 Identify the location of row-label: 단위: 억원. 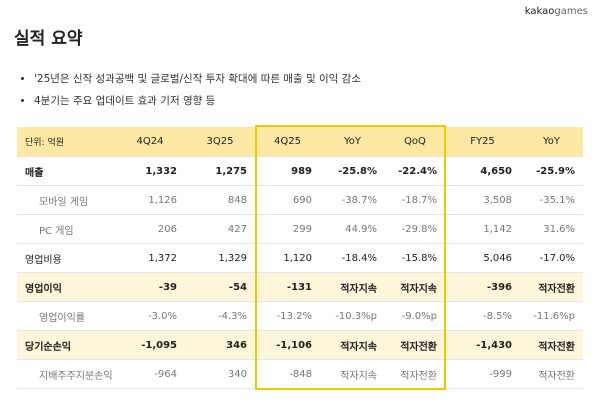
(66, 142).